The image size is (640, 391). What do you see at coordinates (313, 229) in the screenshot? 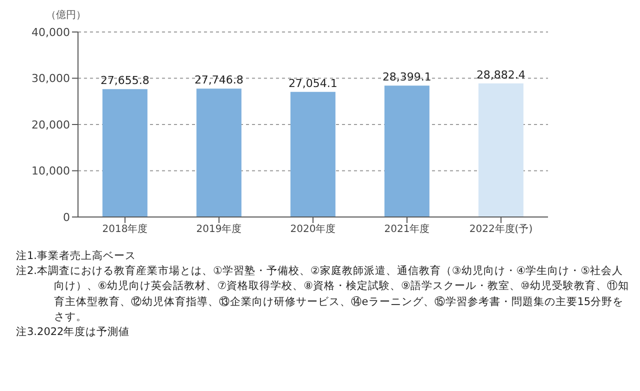
I see `x-tick-label: 2020年度` at bounding box center [313, 229].